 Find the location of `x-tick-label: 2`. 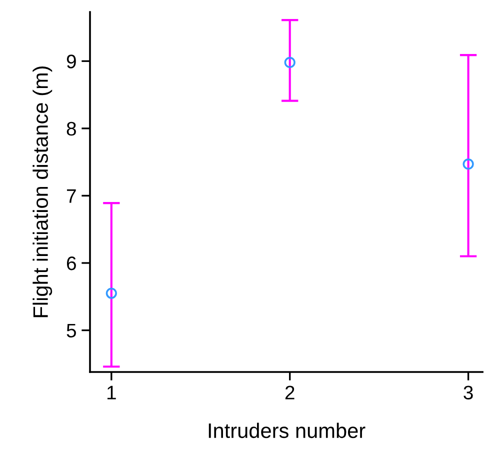

x-tick-label: 2 is located at coordinates (289, 393).